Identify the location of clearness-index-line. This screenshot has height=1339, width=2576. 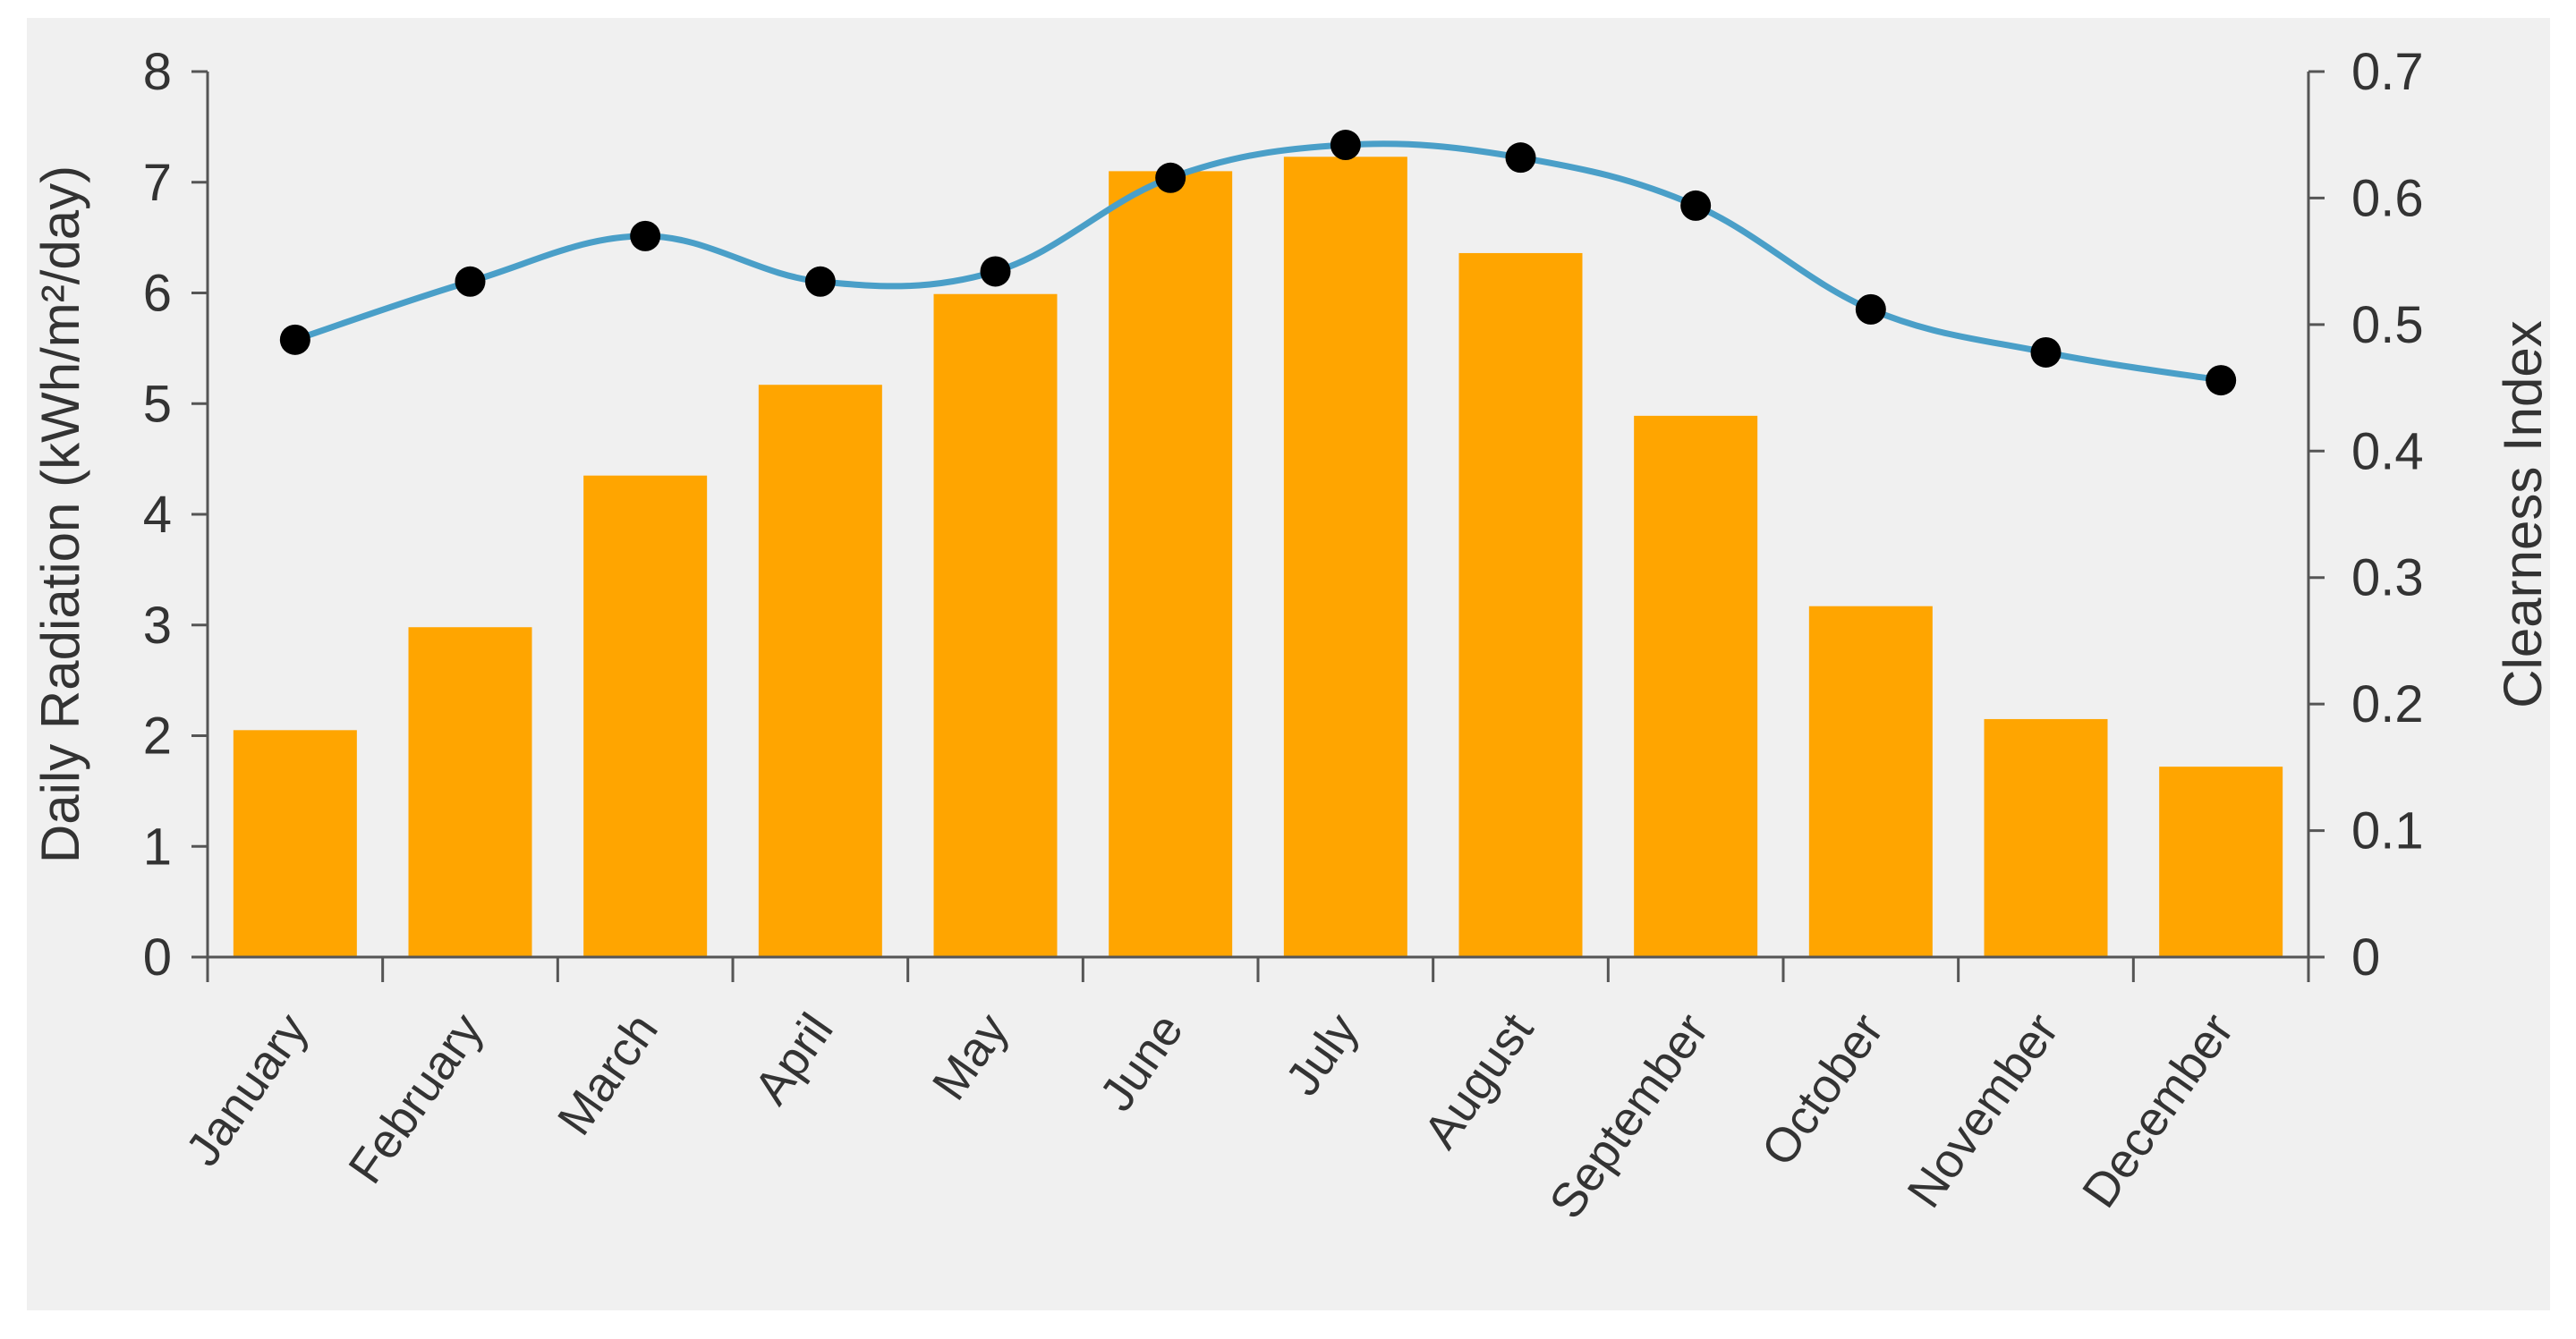
(1257, 262).